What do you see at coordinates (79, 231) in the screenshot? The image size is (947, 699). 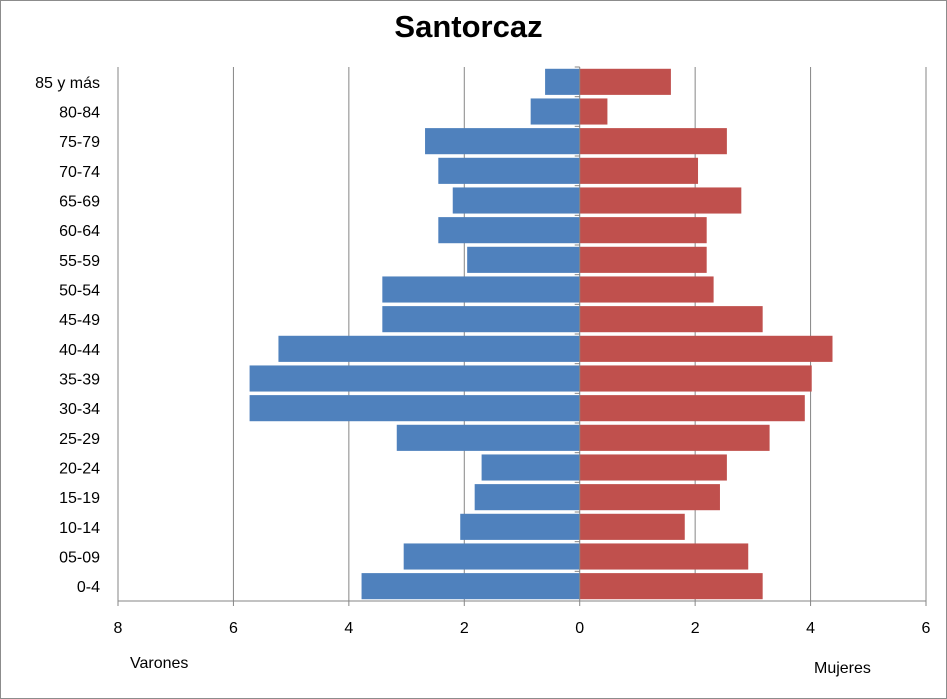 I see `y-tick-label: 60-64` at bounding box center [79, 231].